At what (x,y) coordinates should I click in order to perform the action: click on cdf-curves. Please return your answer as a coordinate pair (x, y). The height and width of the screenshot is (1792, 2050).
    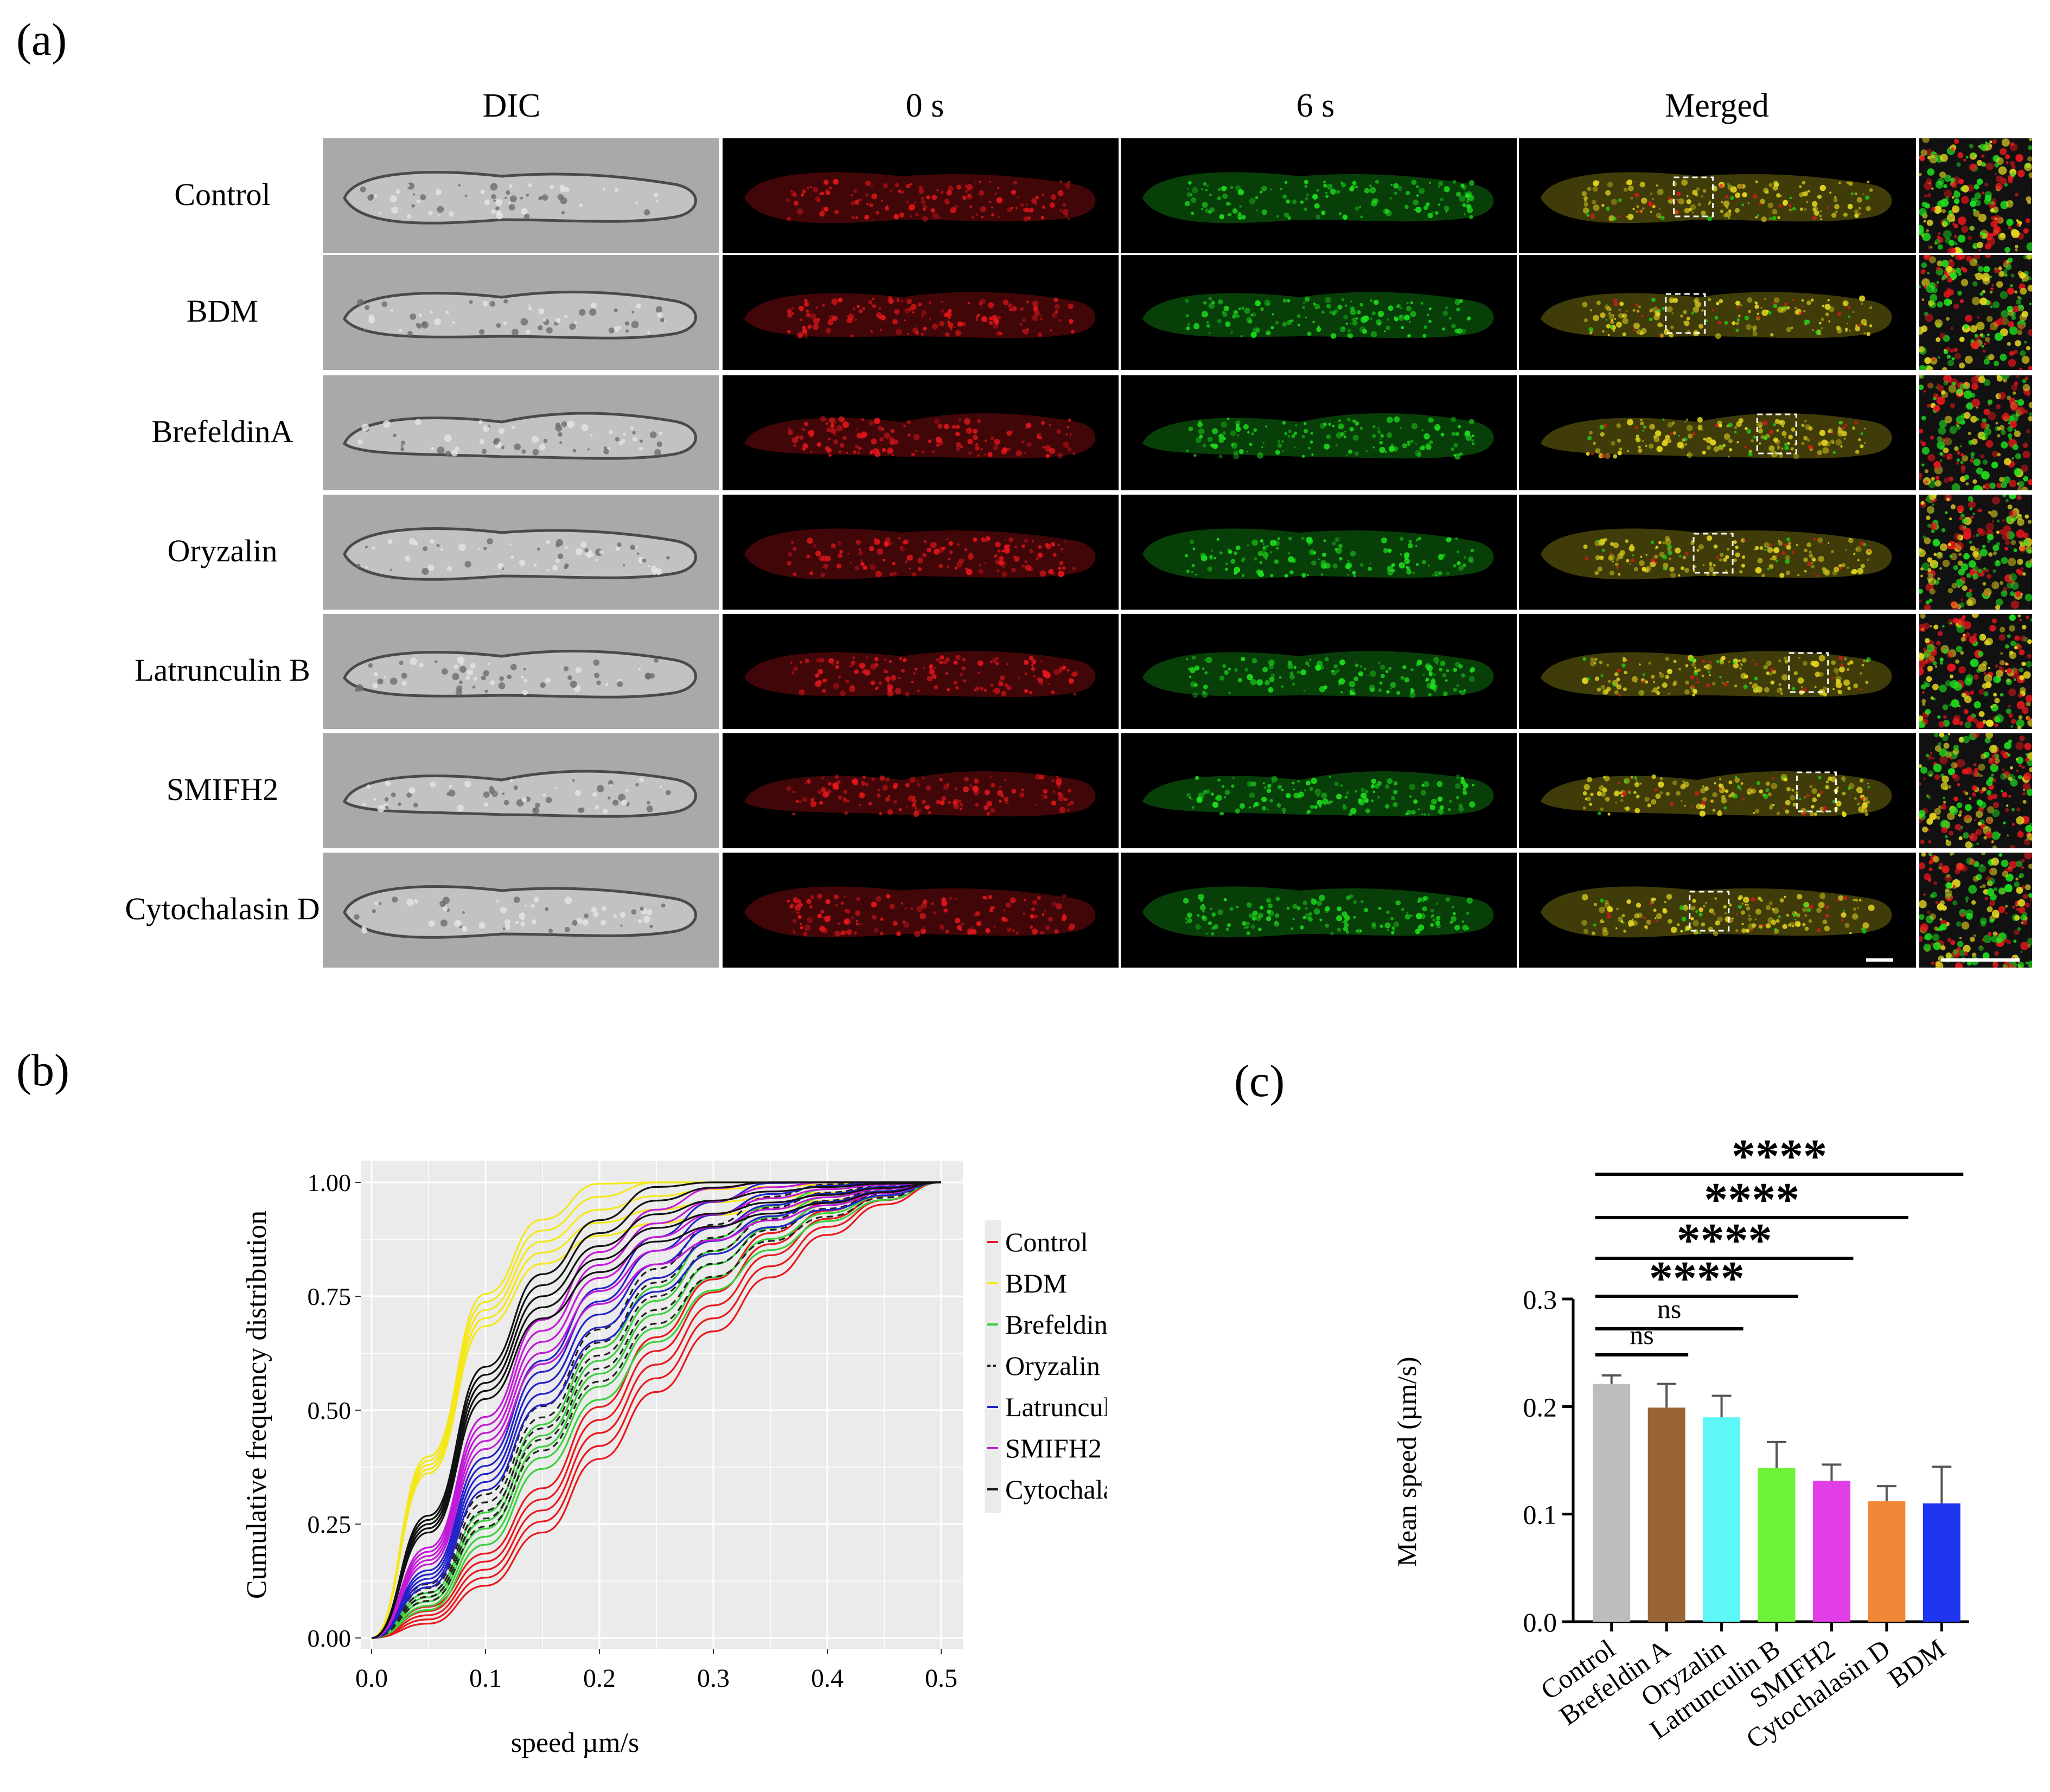
    Looking at the image, I should click on (656, 1410).